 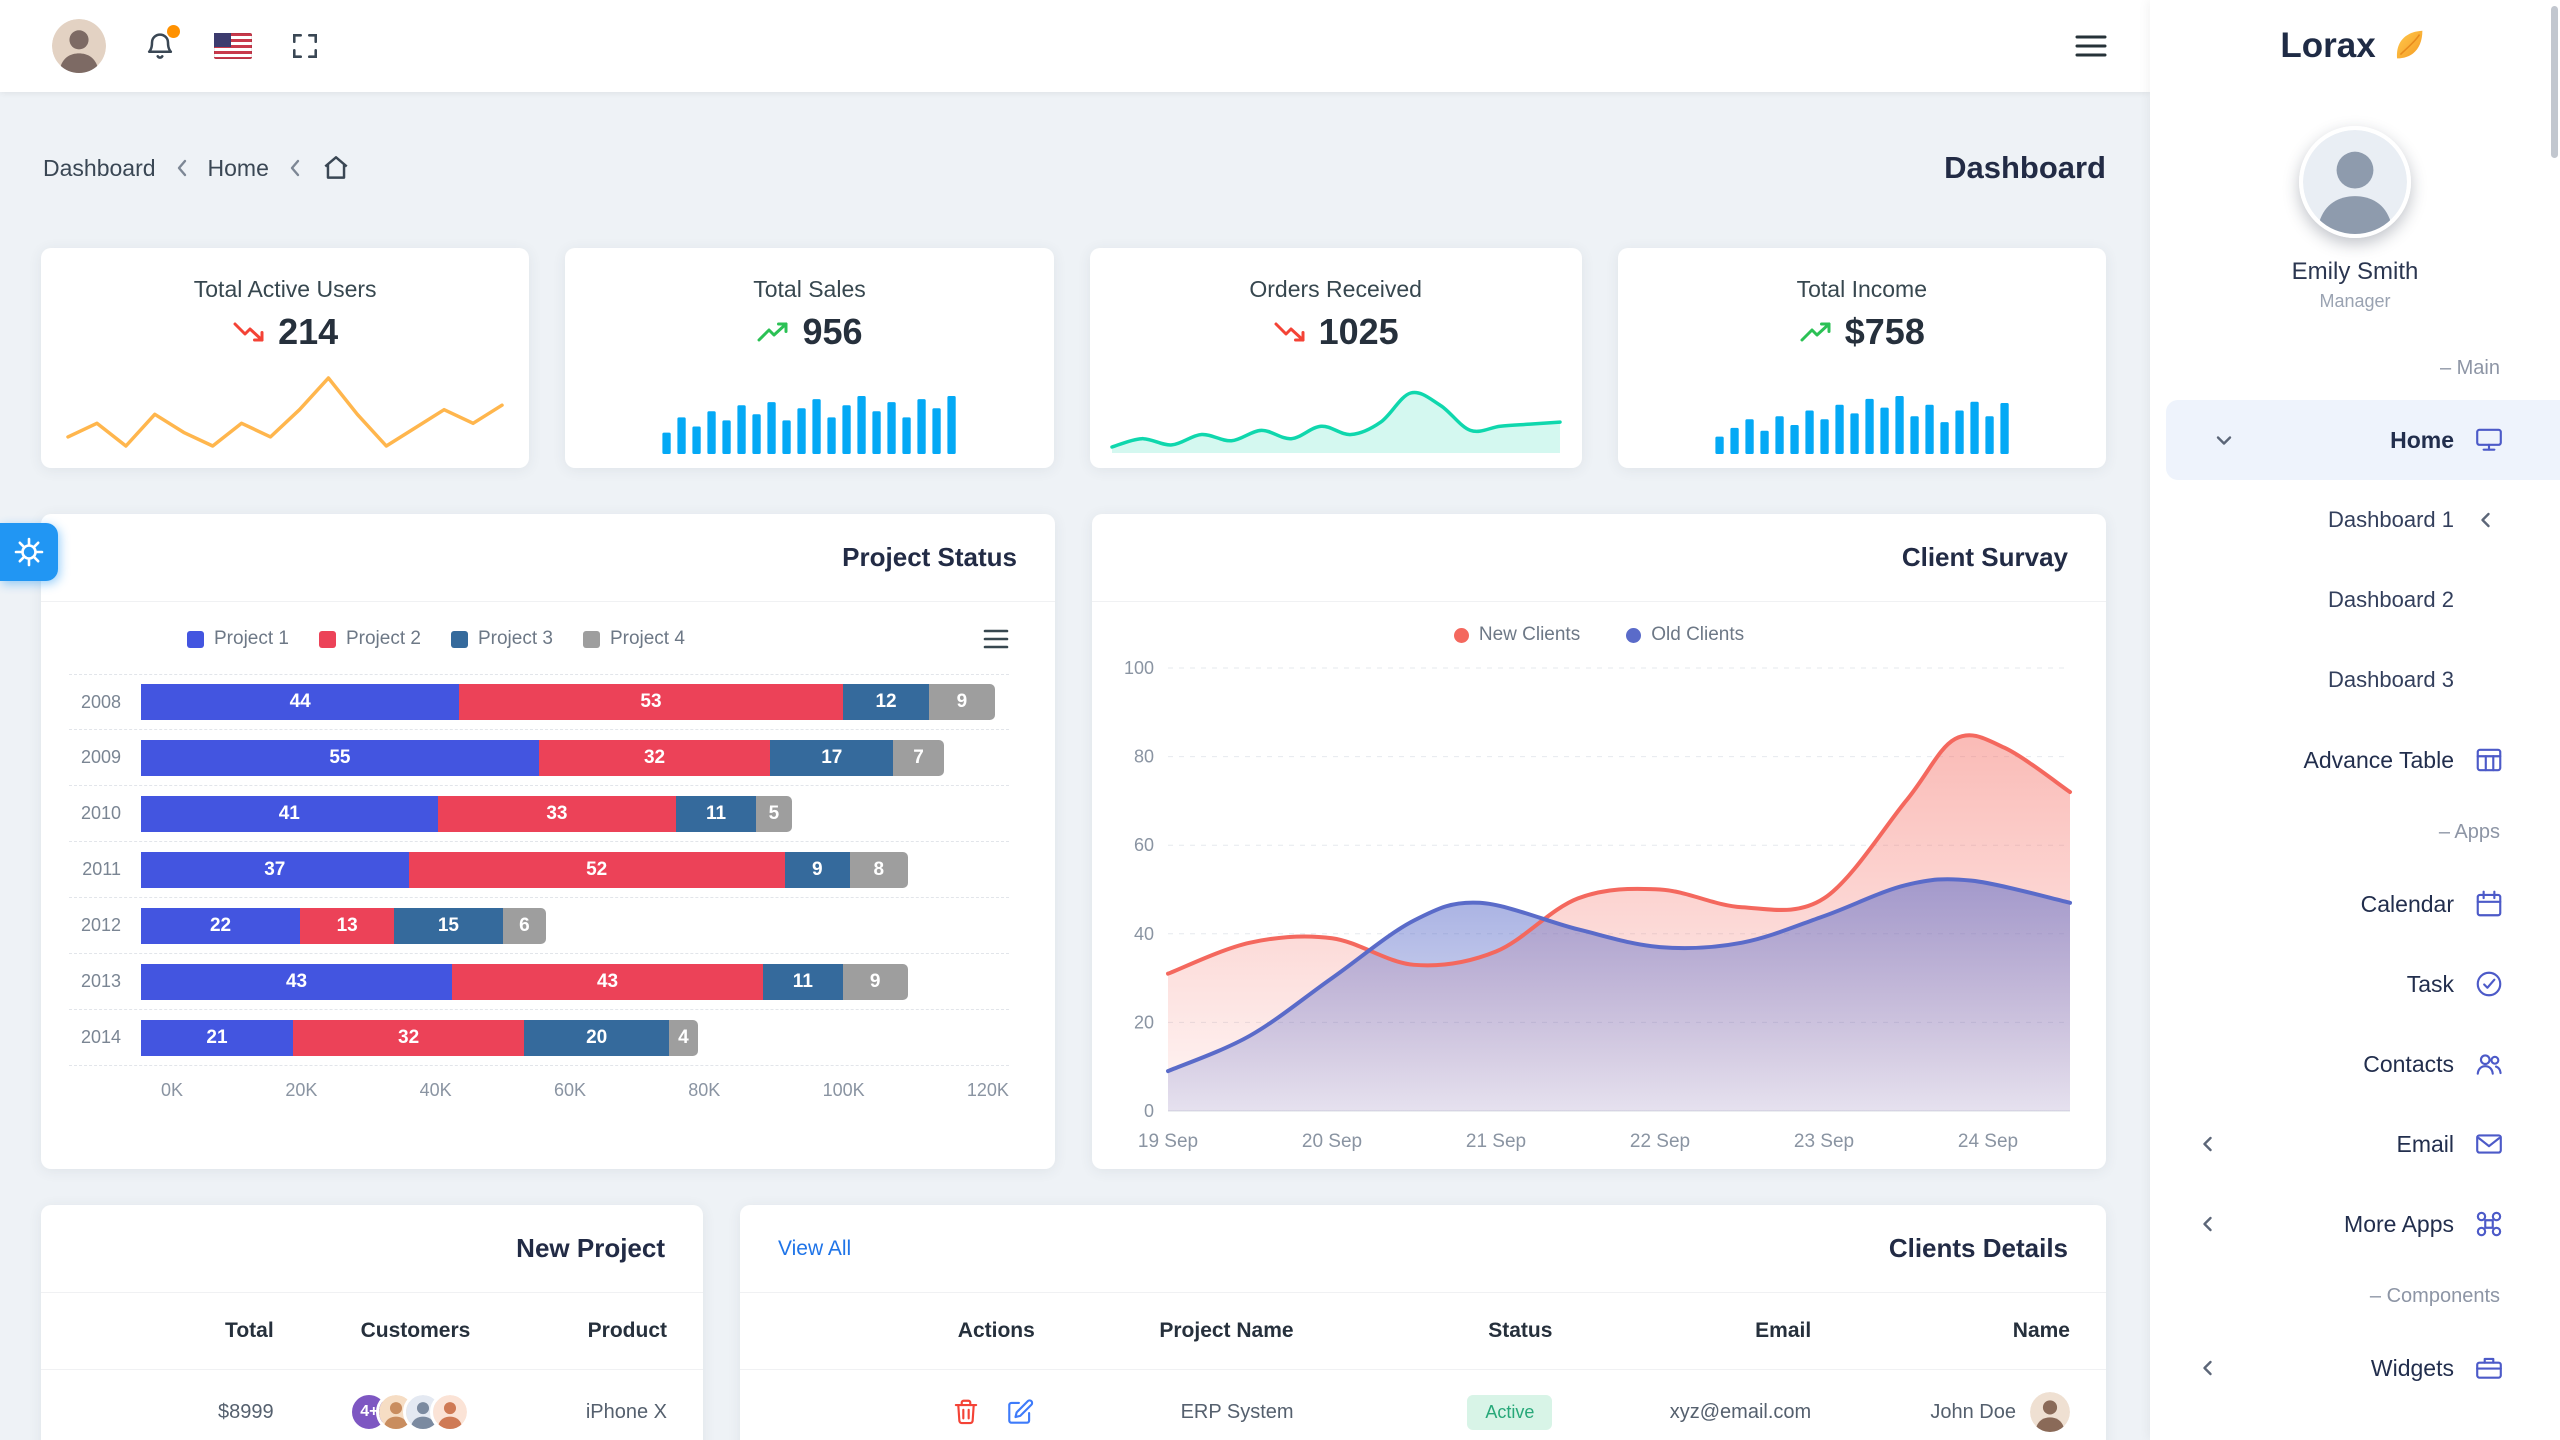 I want to click on task-icon, so click(x=2489, y=984).